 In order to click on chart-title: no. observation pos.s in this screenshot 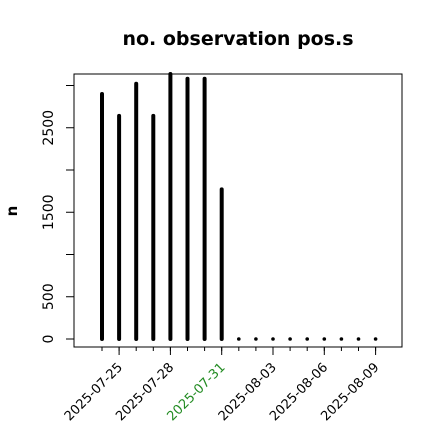, I will do `click(237, 39)`.